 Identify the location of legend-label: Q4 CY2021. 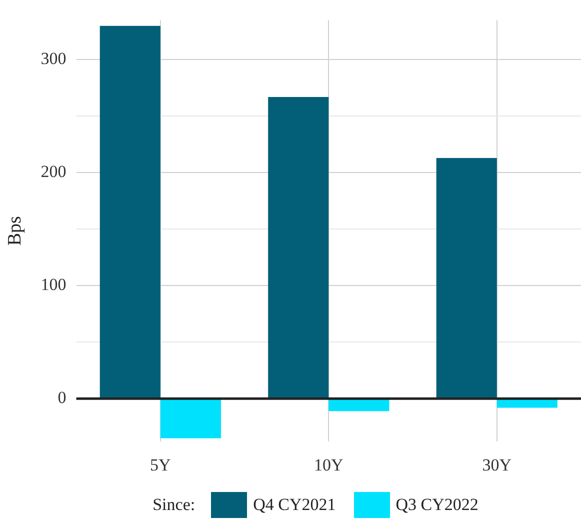
(294, 505).